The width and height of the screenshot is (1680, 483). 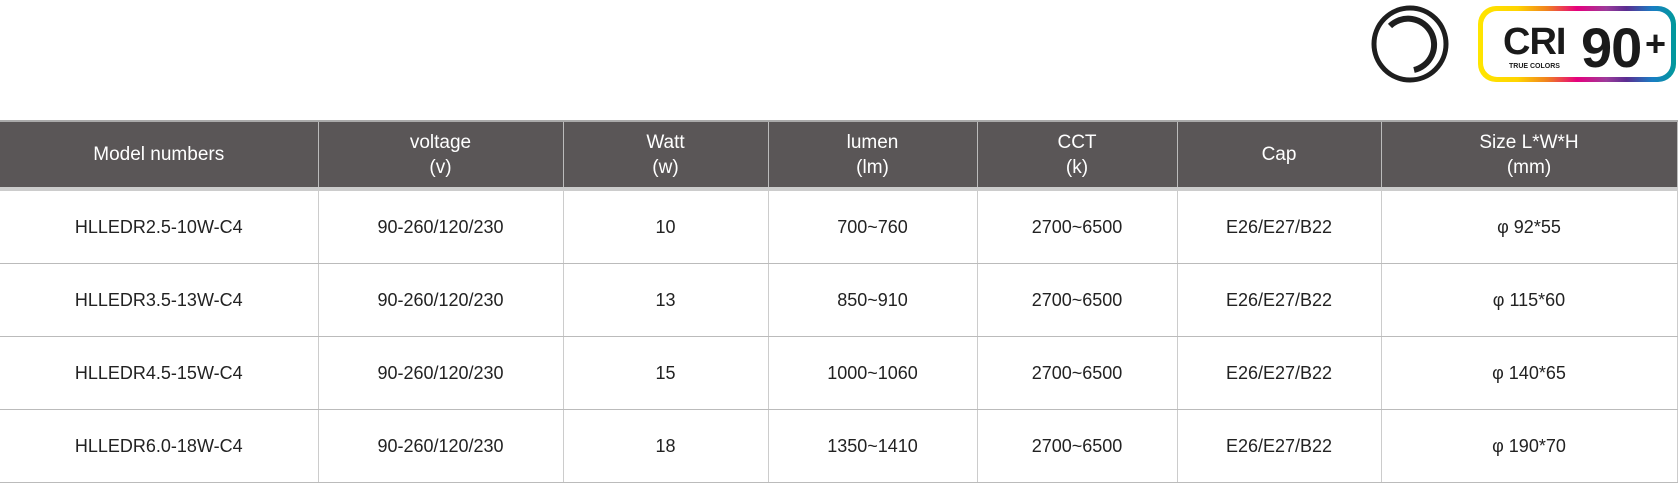 I want to click on cri-badge: CRI TRUE COLORS 90 +, so click(x=1577, y=44).